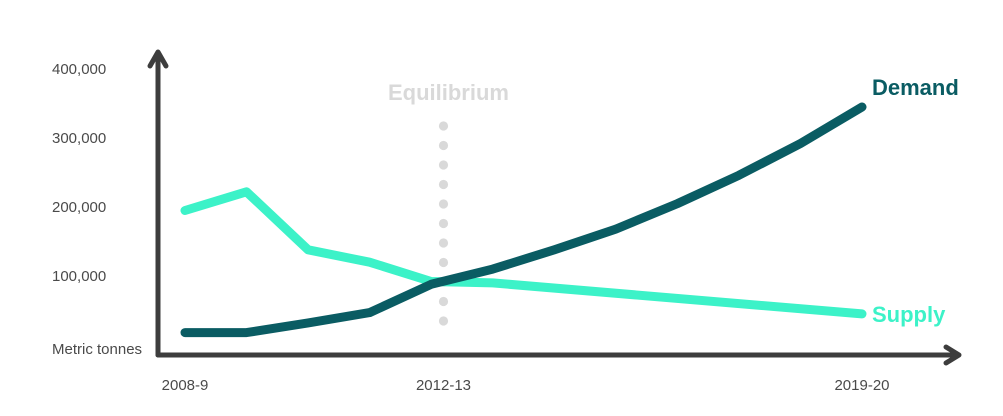 The image size is (1003, 416). Describe the element at coordinates (909, 314) in the screenshot. I see `series-label-supply: Supply` at that location.